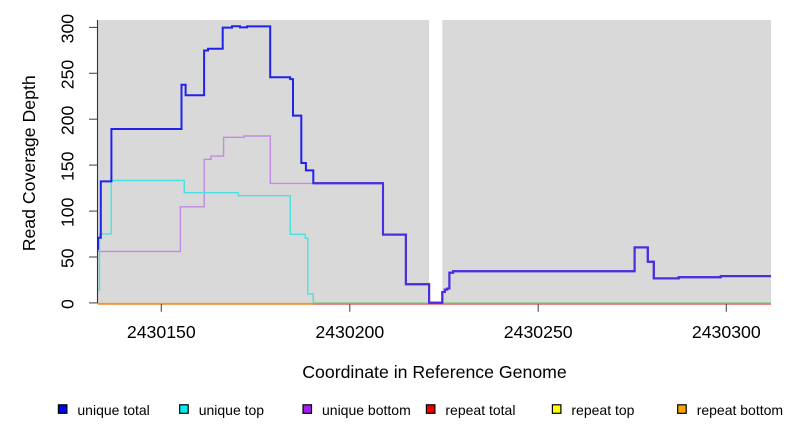  I want to click on svg-text: unique top, so click(232, 410).